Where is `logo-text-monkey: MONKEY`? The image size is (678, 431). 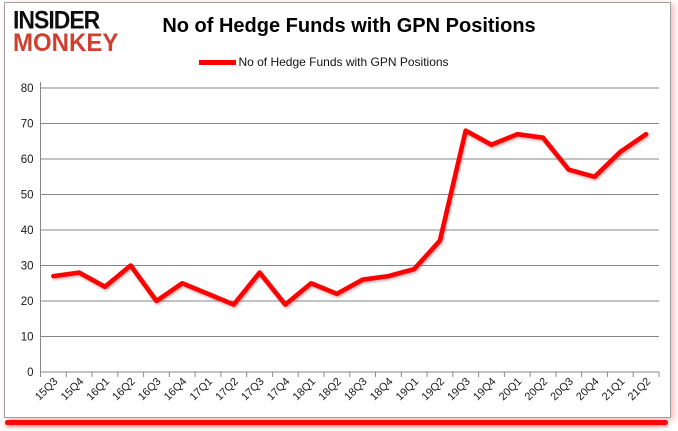
logo-text-monkey: MONKEY is located at coordinates (66, 43).